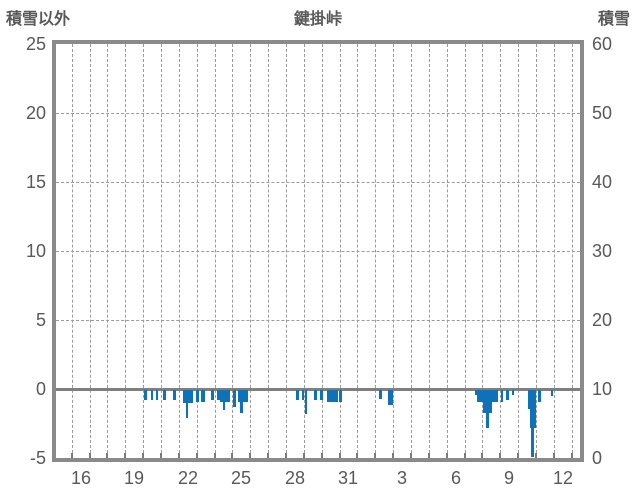 The width and height of the screenshot is (636, 501). What do you see at coordinates (317, 19) in the screenshot?
I see `chart-title: 鍵掛峠` at bounding box center [317, 19].